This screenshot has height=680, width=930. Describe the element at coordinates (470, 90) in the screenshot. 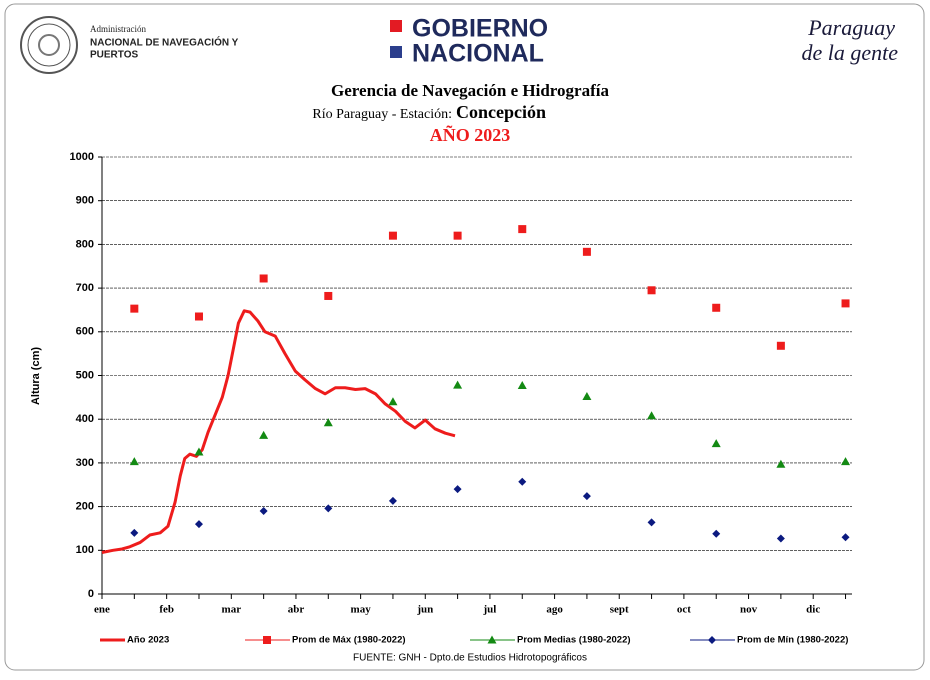

I see `chart-title: Gerencia de Navegación e Hidrografía` at that location.